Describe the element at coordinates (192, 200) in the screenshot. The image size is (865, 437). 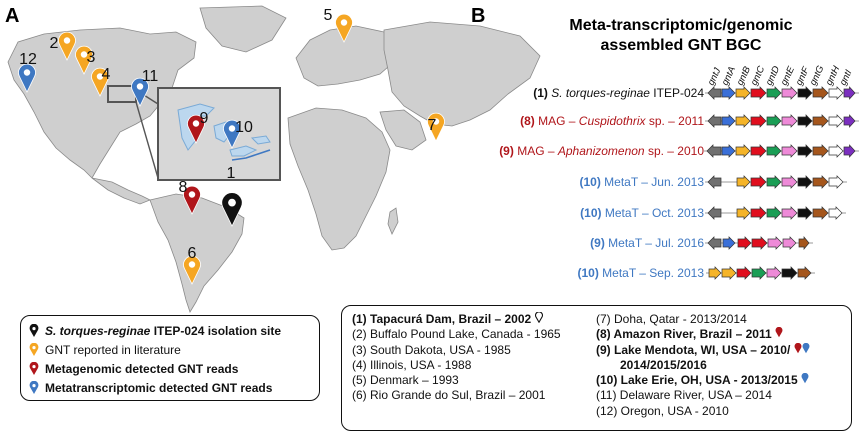
I see `pin-red-icon` at that location.